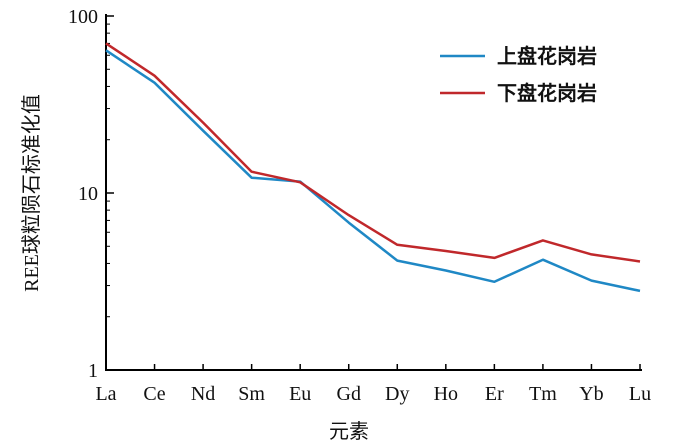 The height and width of the screenshot is (446, 700). What do you see at coordinates (547, 56) in the screenshot?
I see `legend-label-1: 上盘花岗岩` at bounding box center [547, 56].